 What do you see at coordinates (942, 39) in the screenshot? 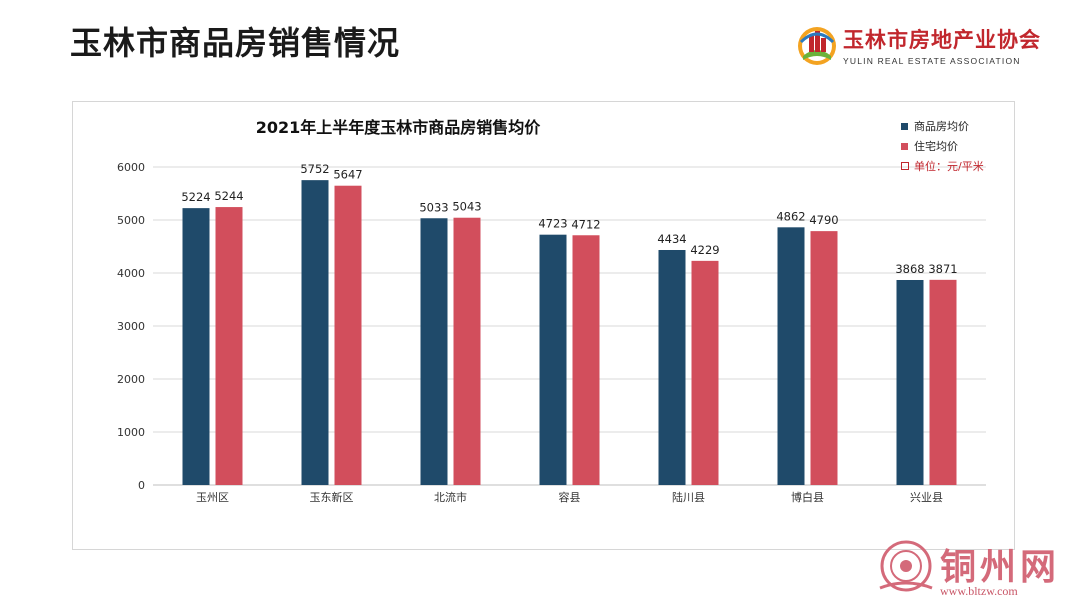
I see `logo-name-cn: 玉林市房地产业协会` at bounding box center [942, 39].